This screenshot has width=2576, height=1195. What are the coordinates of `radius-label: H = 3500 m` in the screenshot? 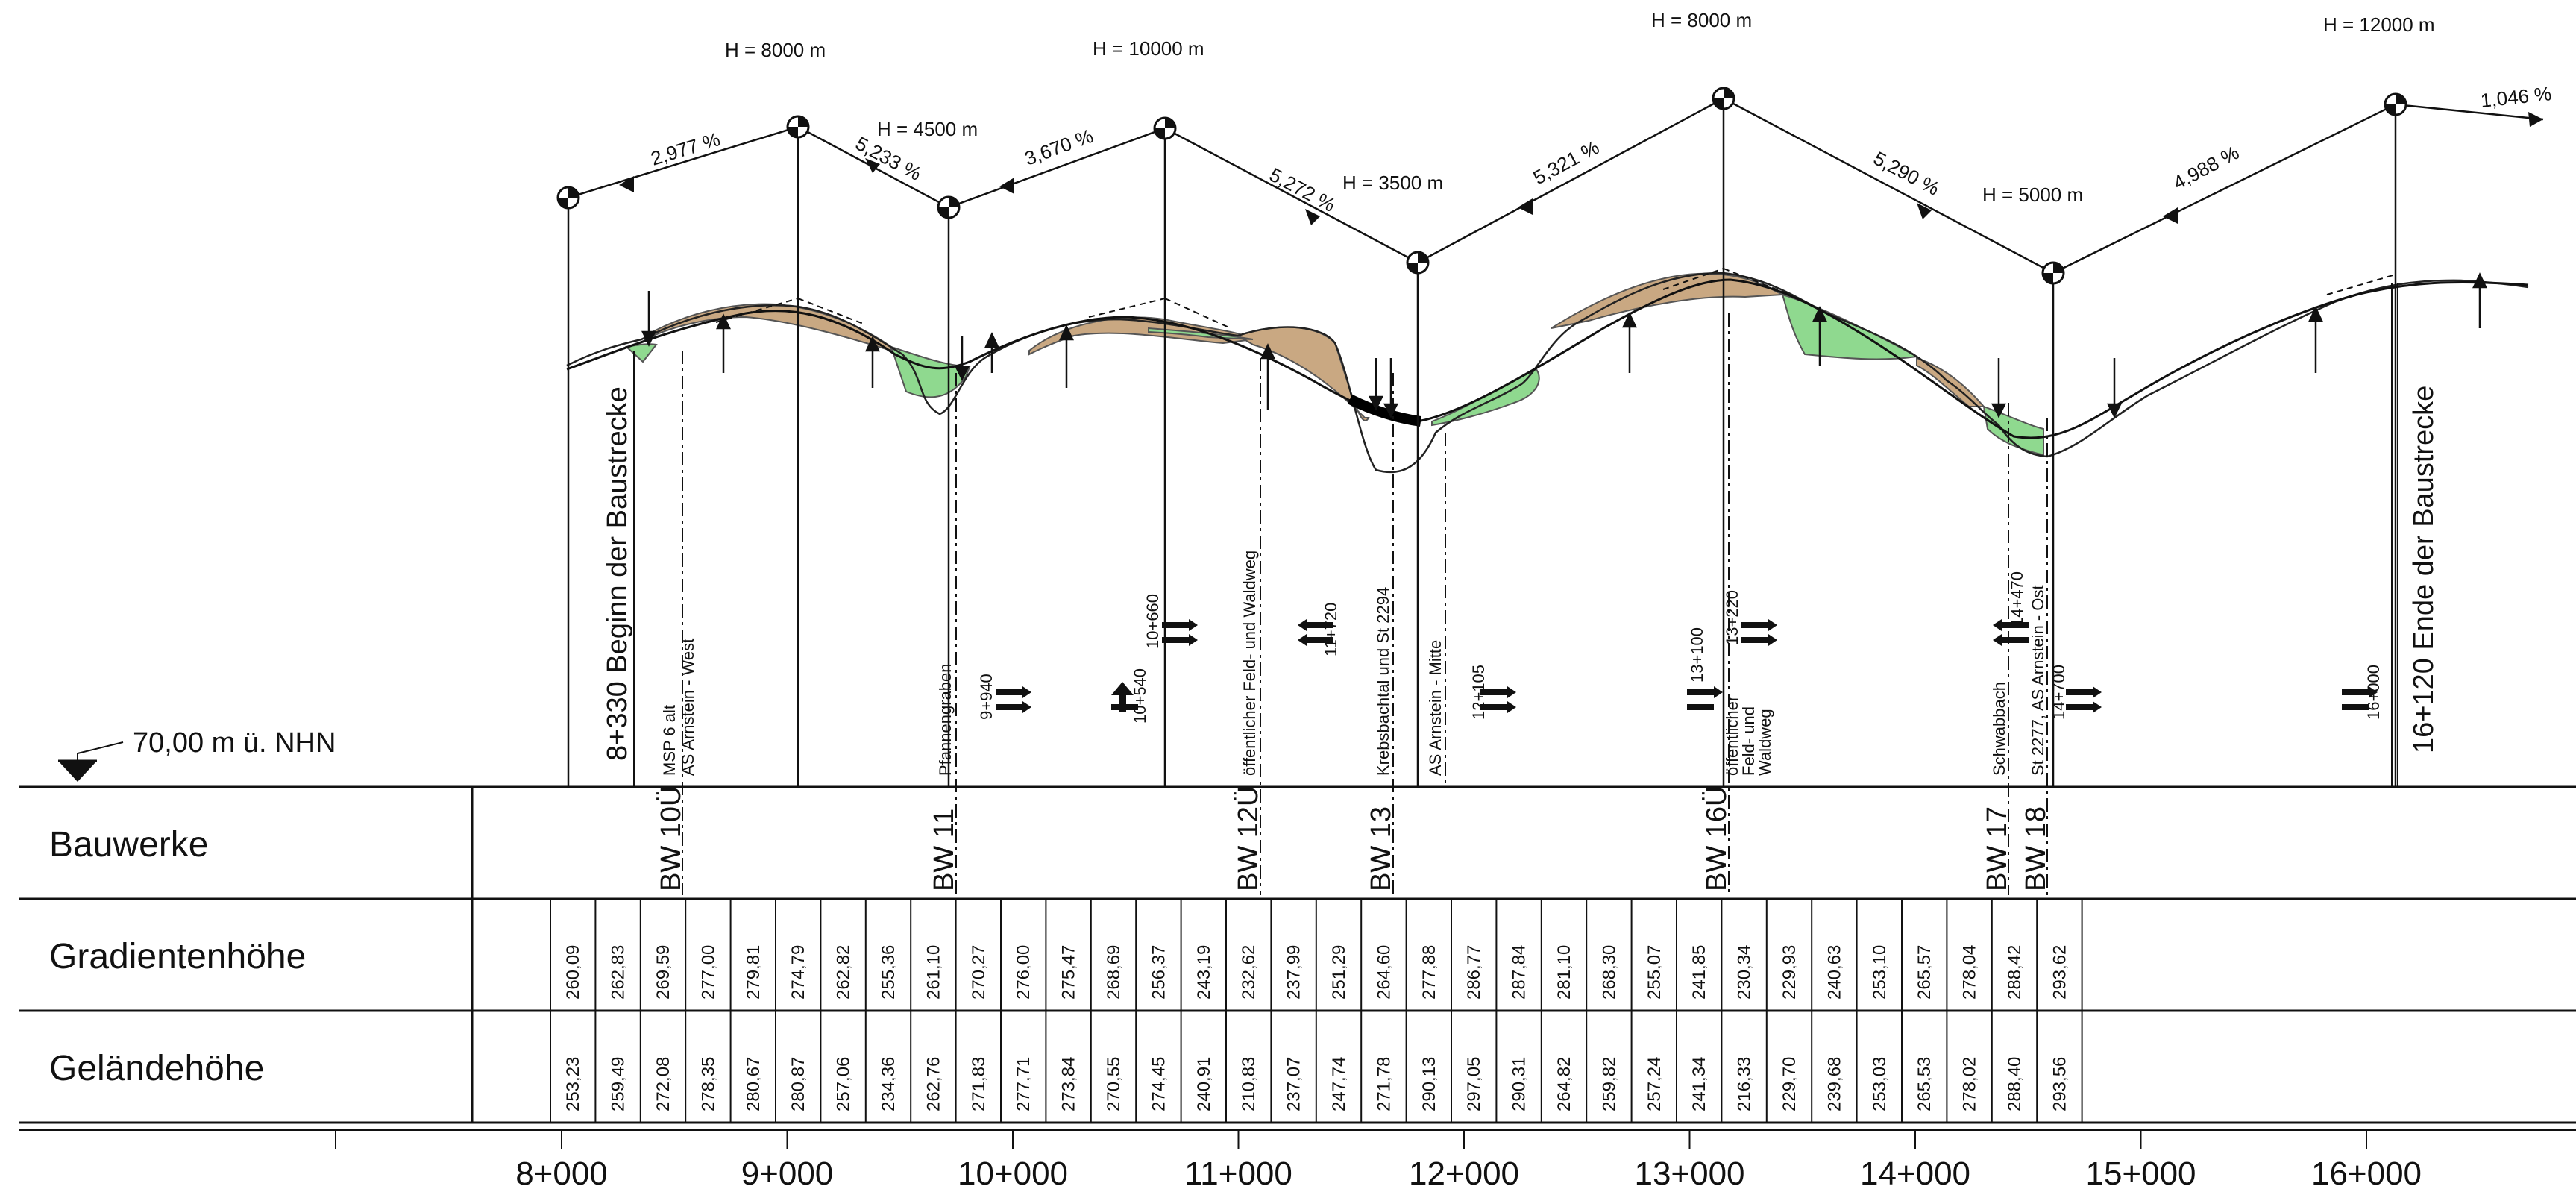 It's located at (1393, 183).